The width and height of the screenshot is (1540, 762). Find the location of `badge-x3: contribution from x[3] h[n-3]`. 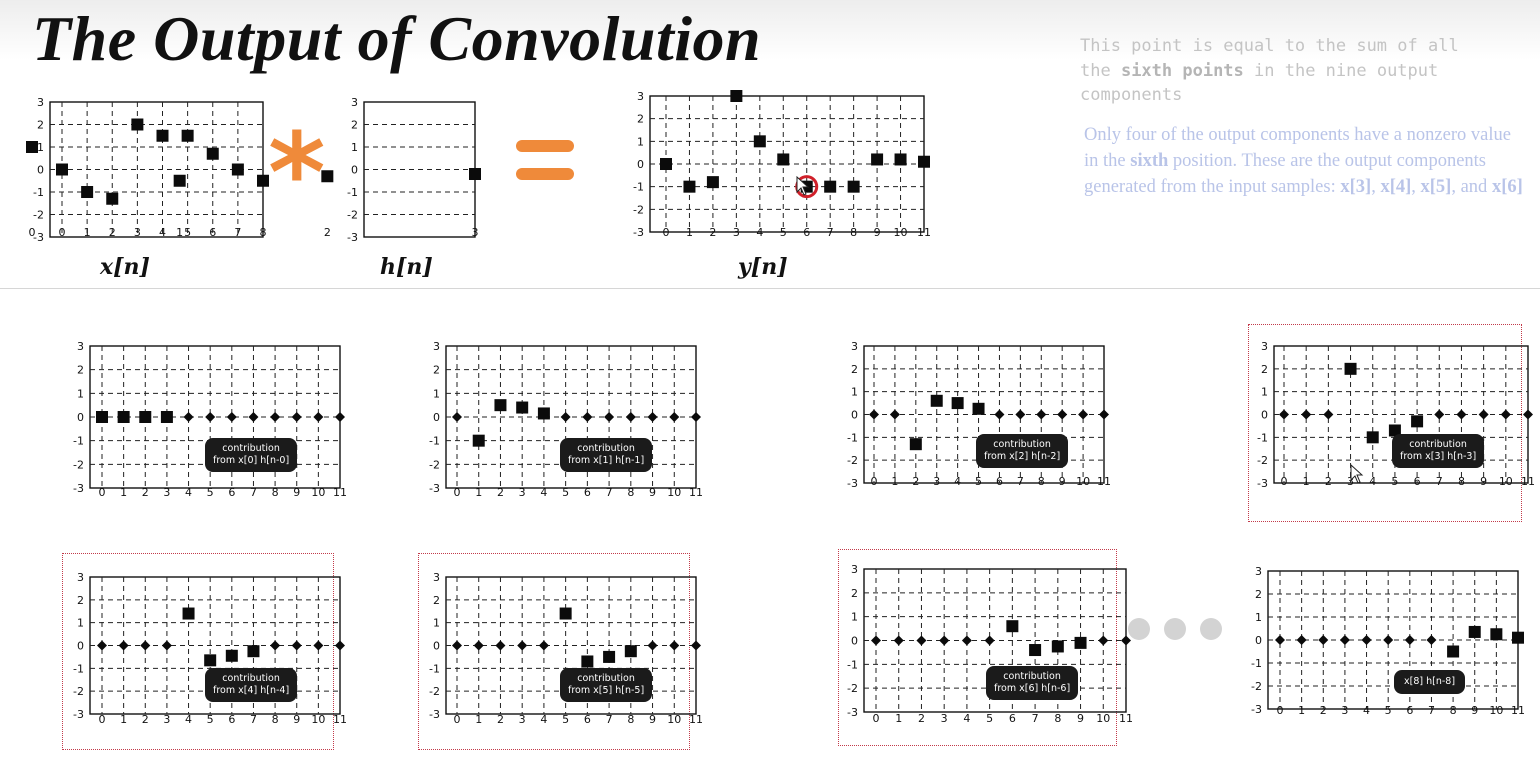

badge-x3: contribution from x[3] h[n-3] is located at coordinates (1438, 451).